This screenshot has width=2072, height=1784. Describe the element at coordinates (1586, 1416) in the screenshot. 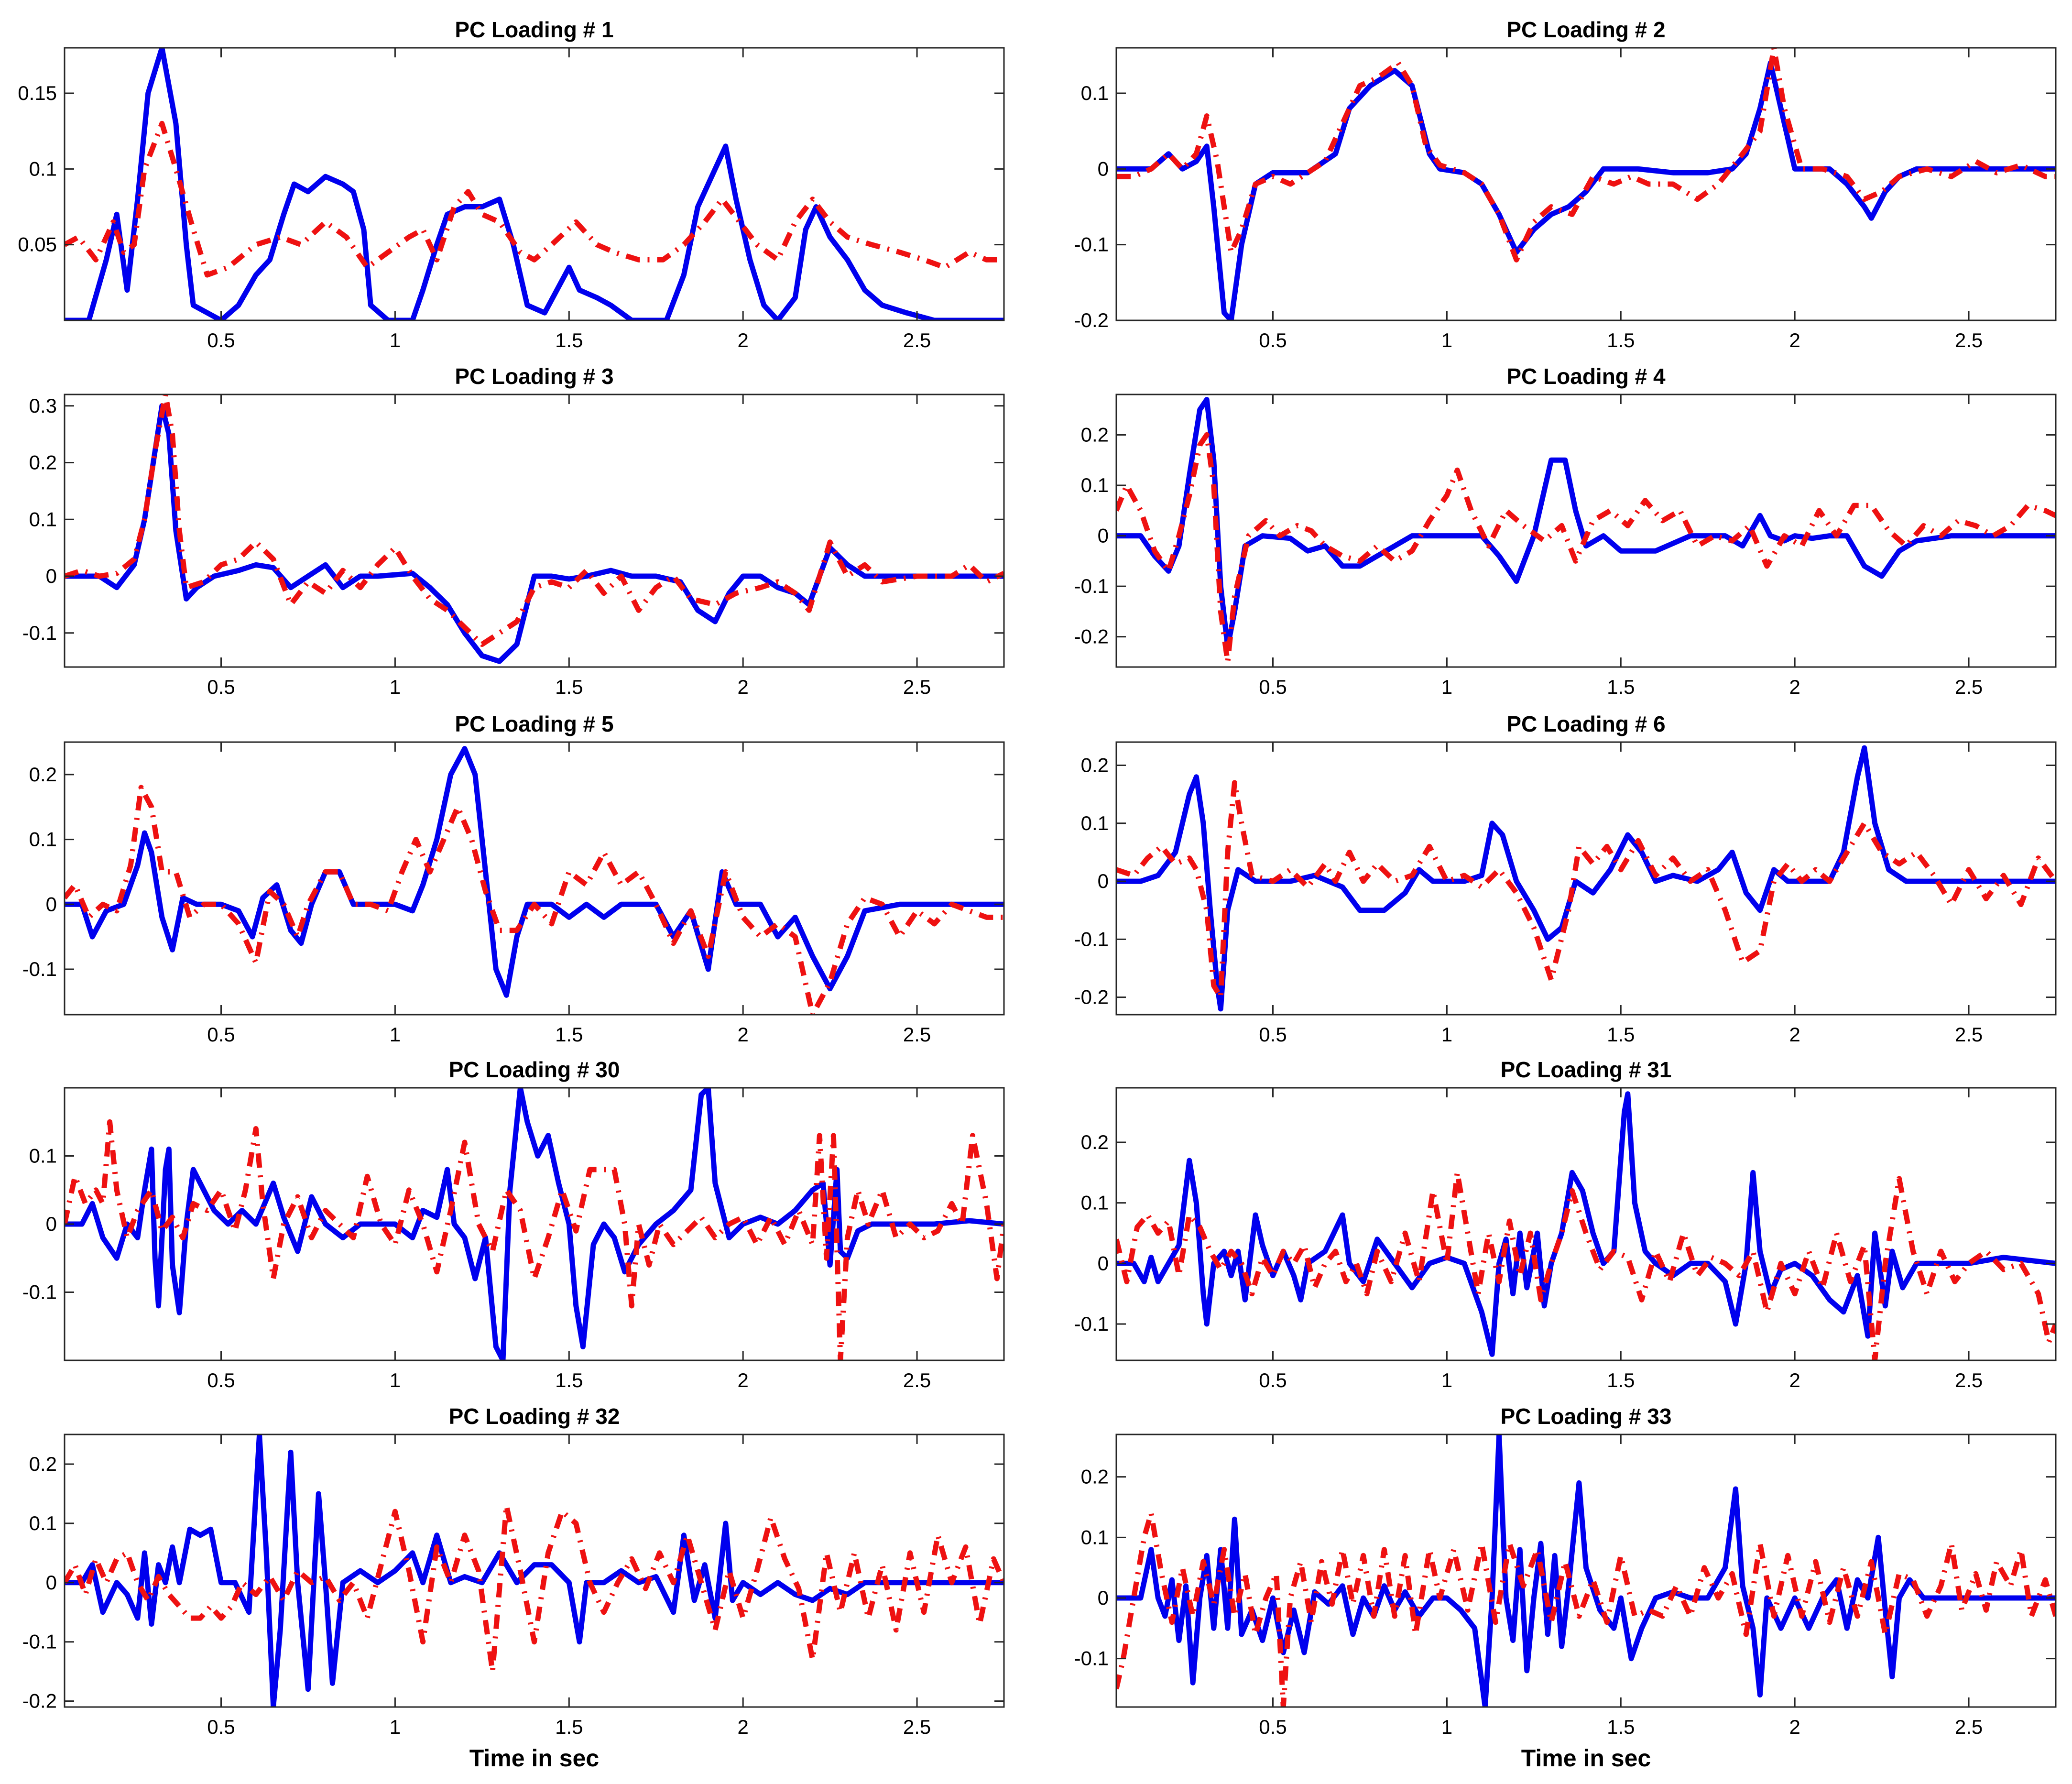

I see `subplot-title: PC Loading # 33` at that location.